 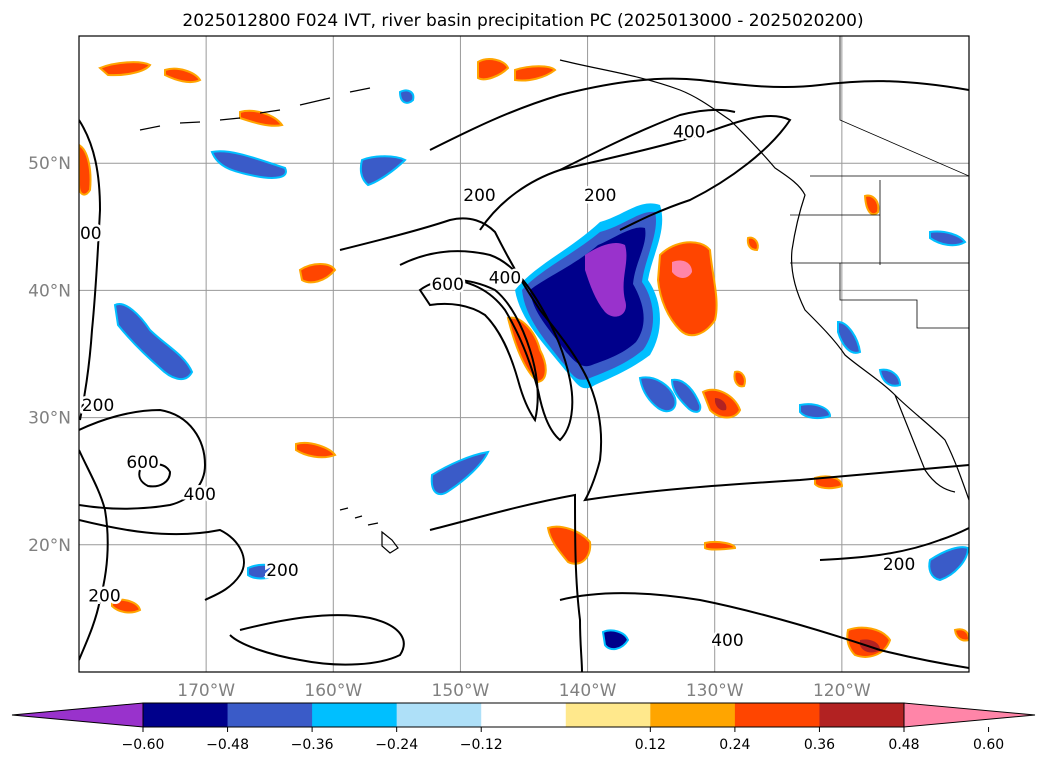 What do you see at coordinates (524, 691) in the screenshot?
I see `longitude-labels: 170°W 160°W 150°W 140°W 130°W 120°W` at bounding box center [524, 691].